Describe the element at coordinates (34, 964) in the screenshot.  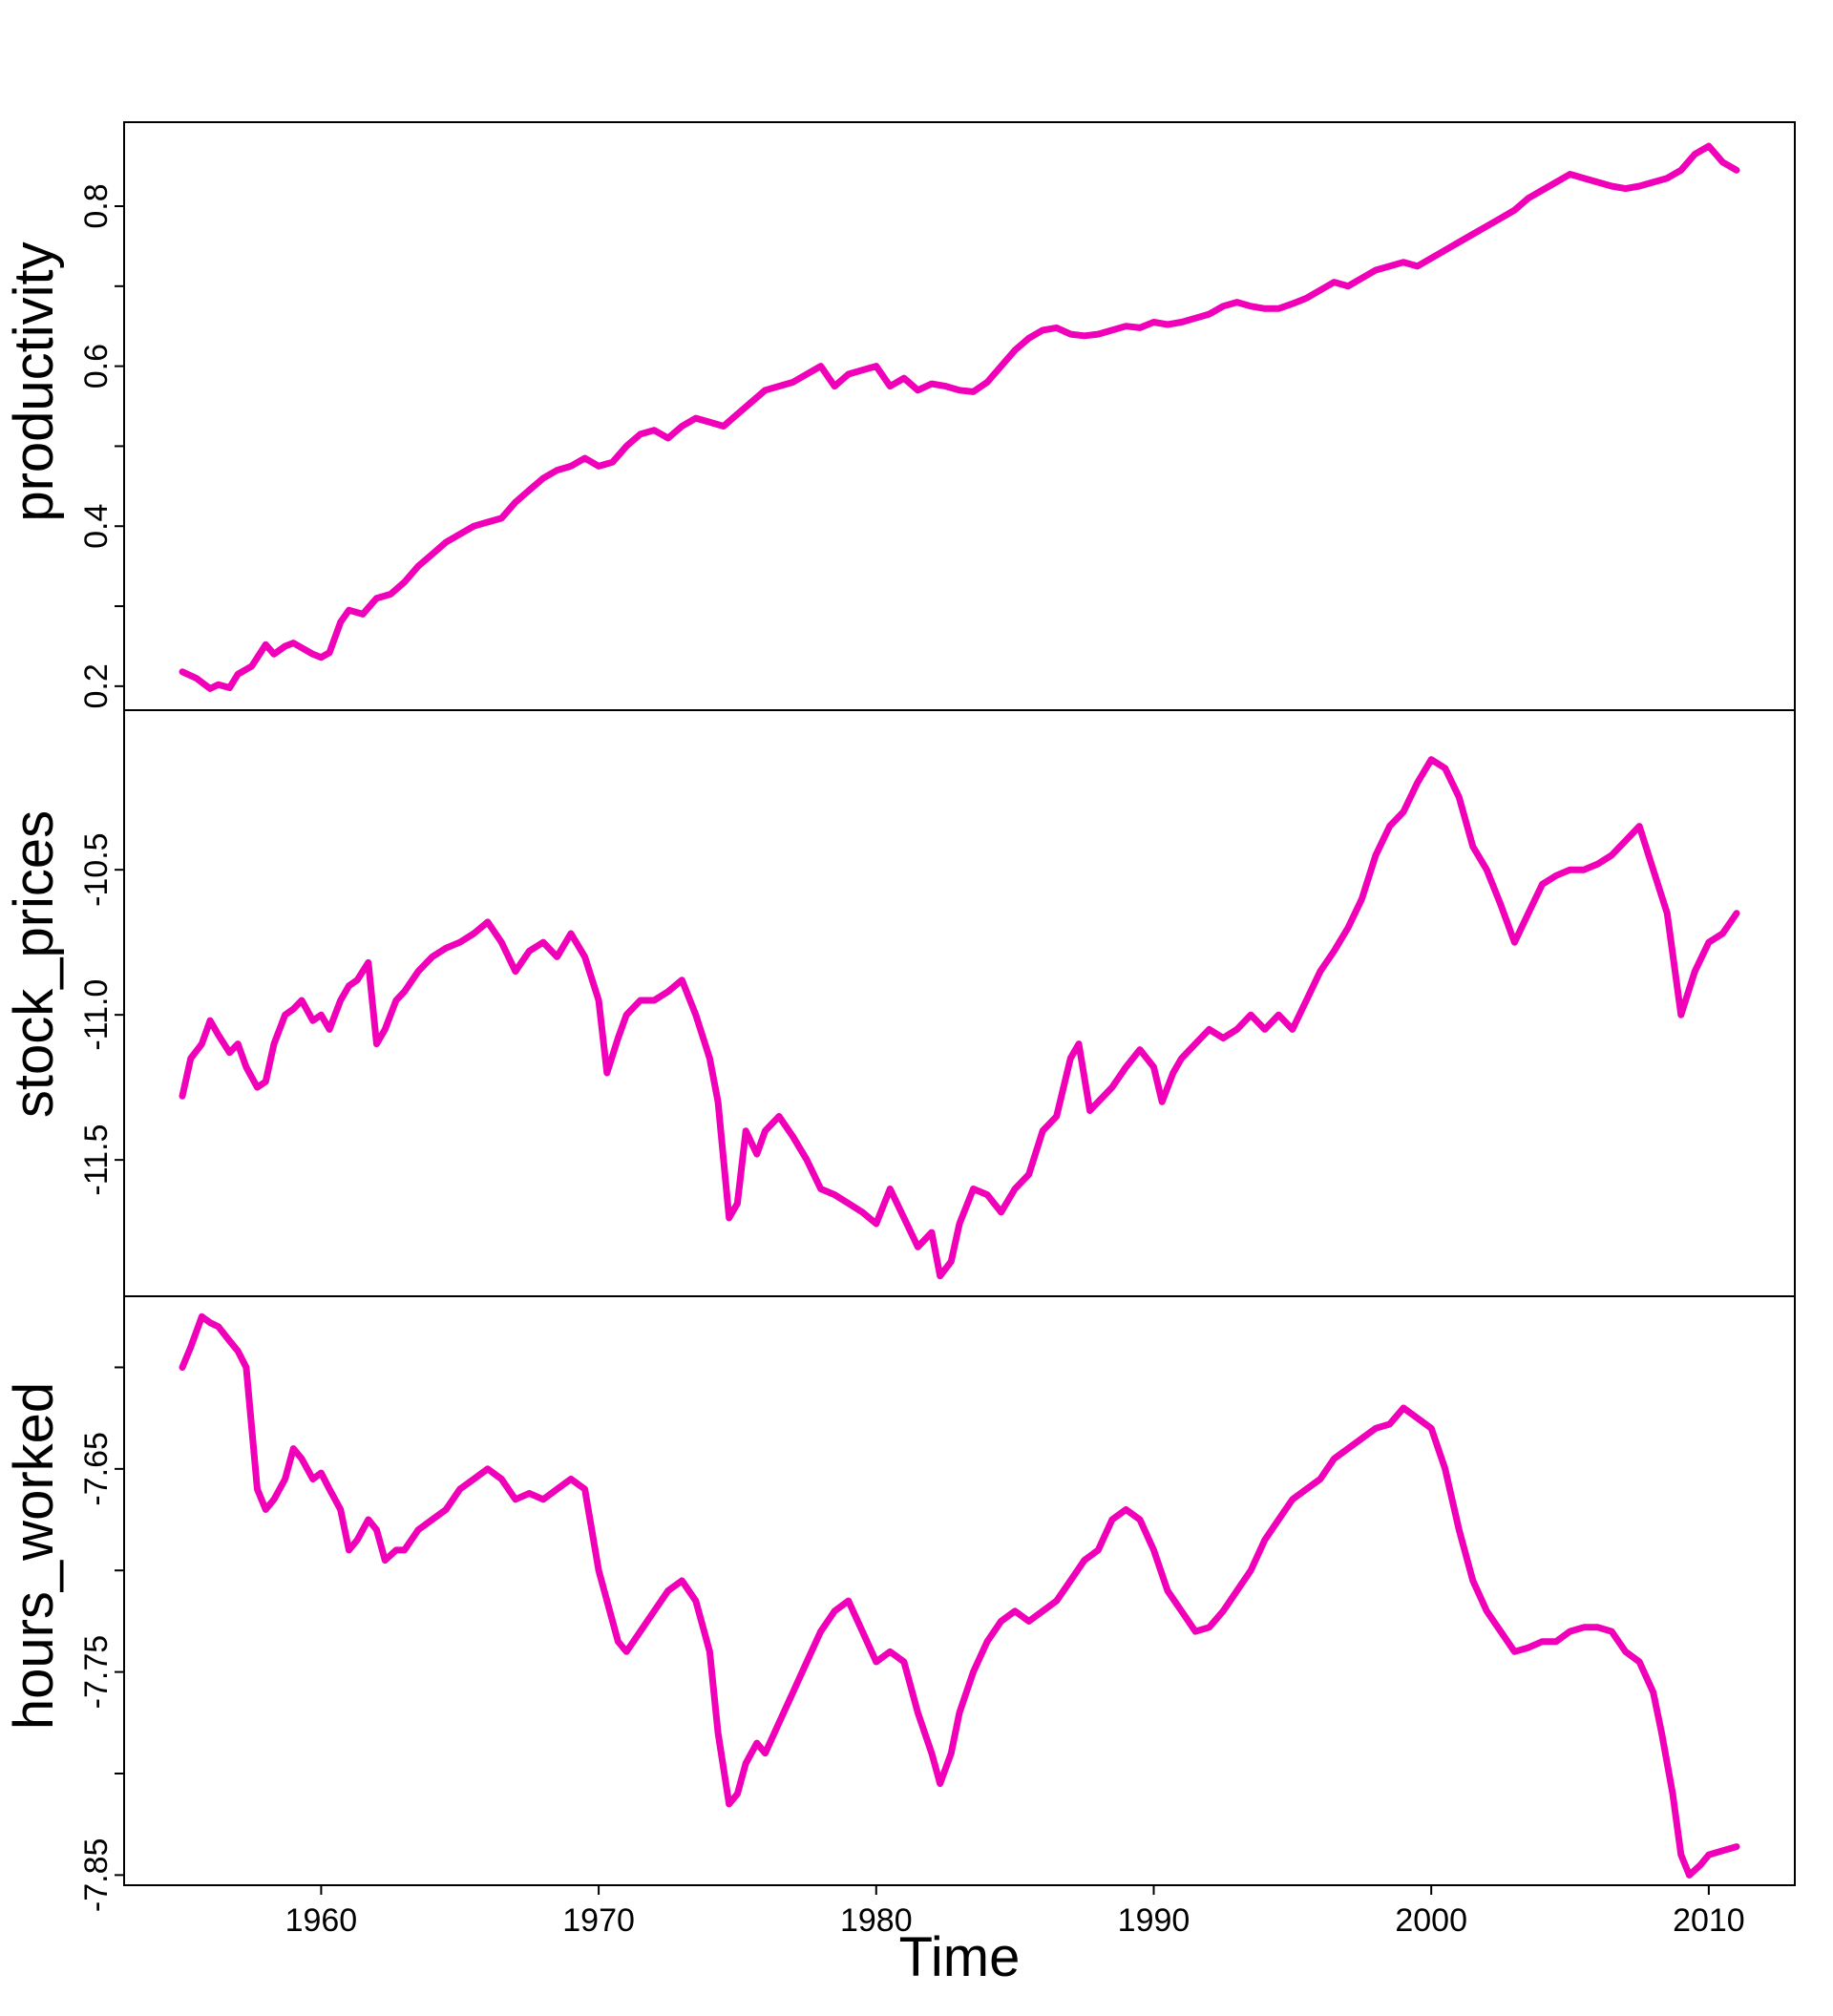
I see `y-axis-title-stock-prices: stock_prices` at that location.